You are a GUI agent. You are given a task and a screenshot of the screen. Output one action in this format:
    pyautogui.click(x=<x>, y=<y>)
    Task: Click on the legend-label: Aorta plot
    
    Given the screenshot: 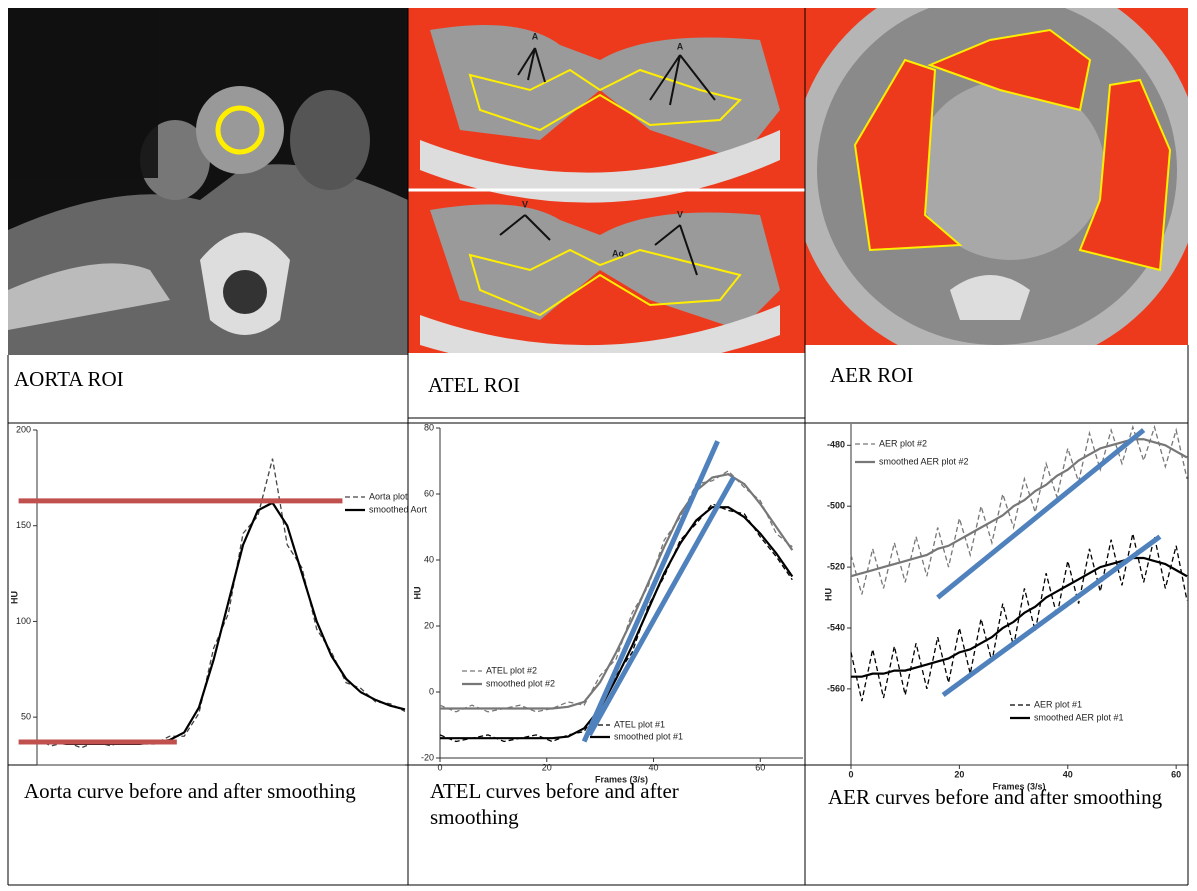 What is the action you would take?
    pyautogui.click(x=388, y=496)
    